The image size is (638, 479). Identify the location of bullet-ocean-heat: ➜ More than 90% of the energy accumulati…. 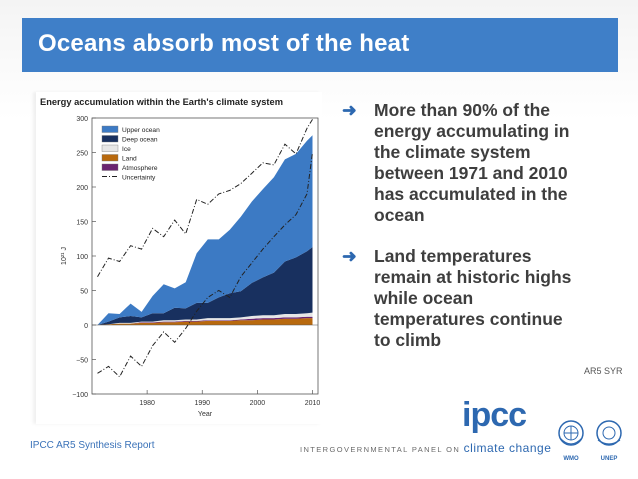
(462, 163).